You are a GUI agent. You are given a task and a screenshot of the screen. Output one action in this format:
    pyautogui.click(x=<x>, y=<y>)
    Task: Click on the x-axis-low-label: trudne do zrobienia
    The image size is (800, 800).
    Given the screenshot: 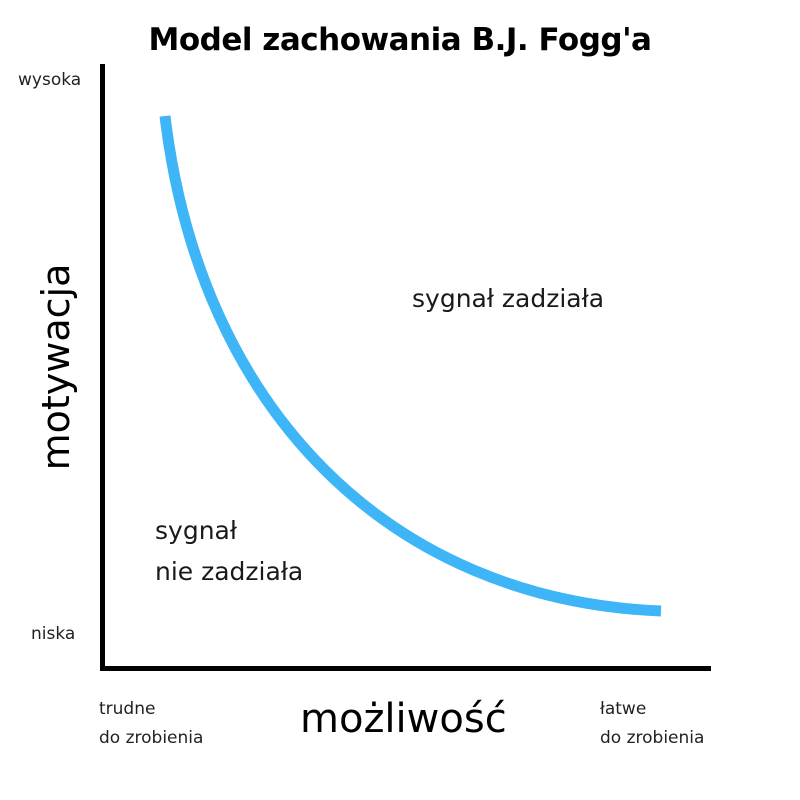 What is the action you would take?
    pyautogui.click(x=151, y=724)
    